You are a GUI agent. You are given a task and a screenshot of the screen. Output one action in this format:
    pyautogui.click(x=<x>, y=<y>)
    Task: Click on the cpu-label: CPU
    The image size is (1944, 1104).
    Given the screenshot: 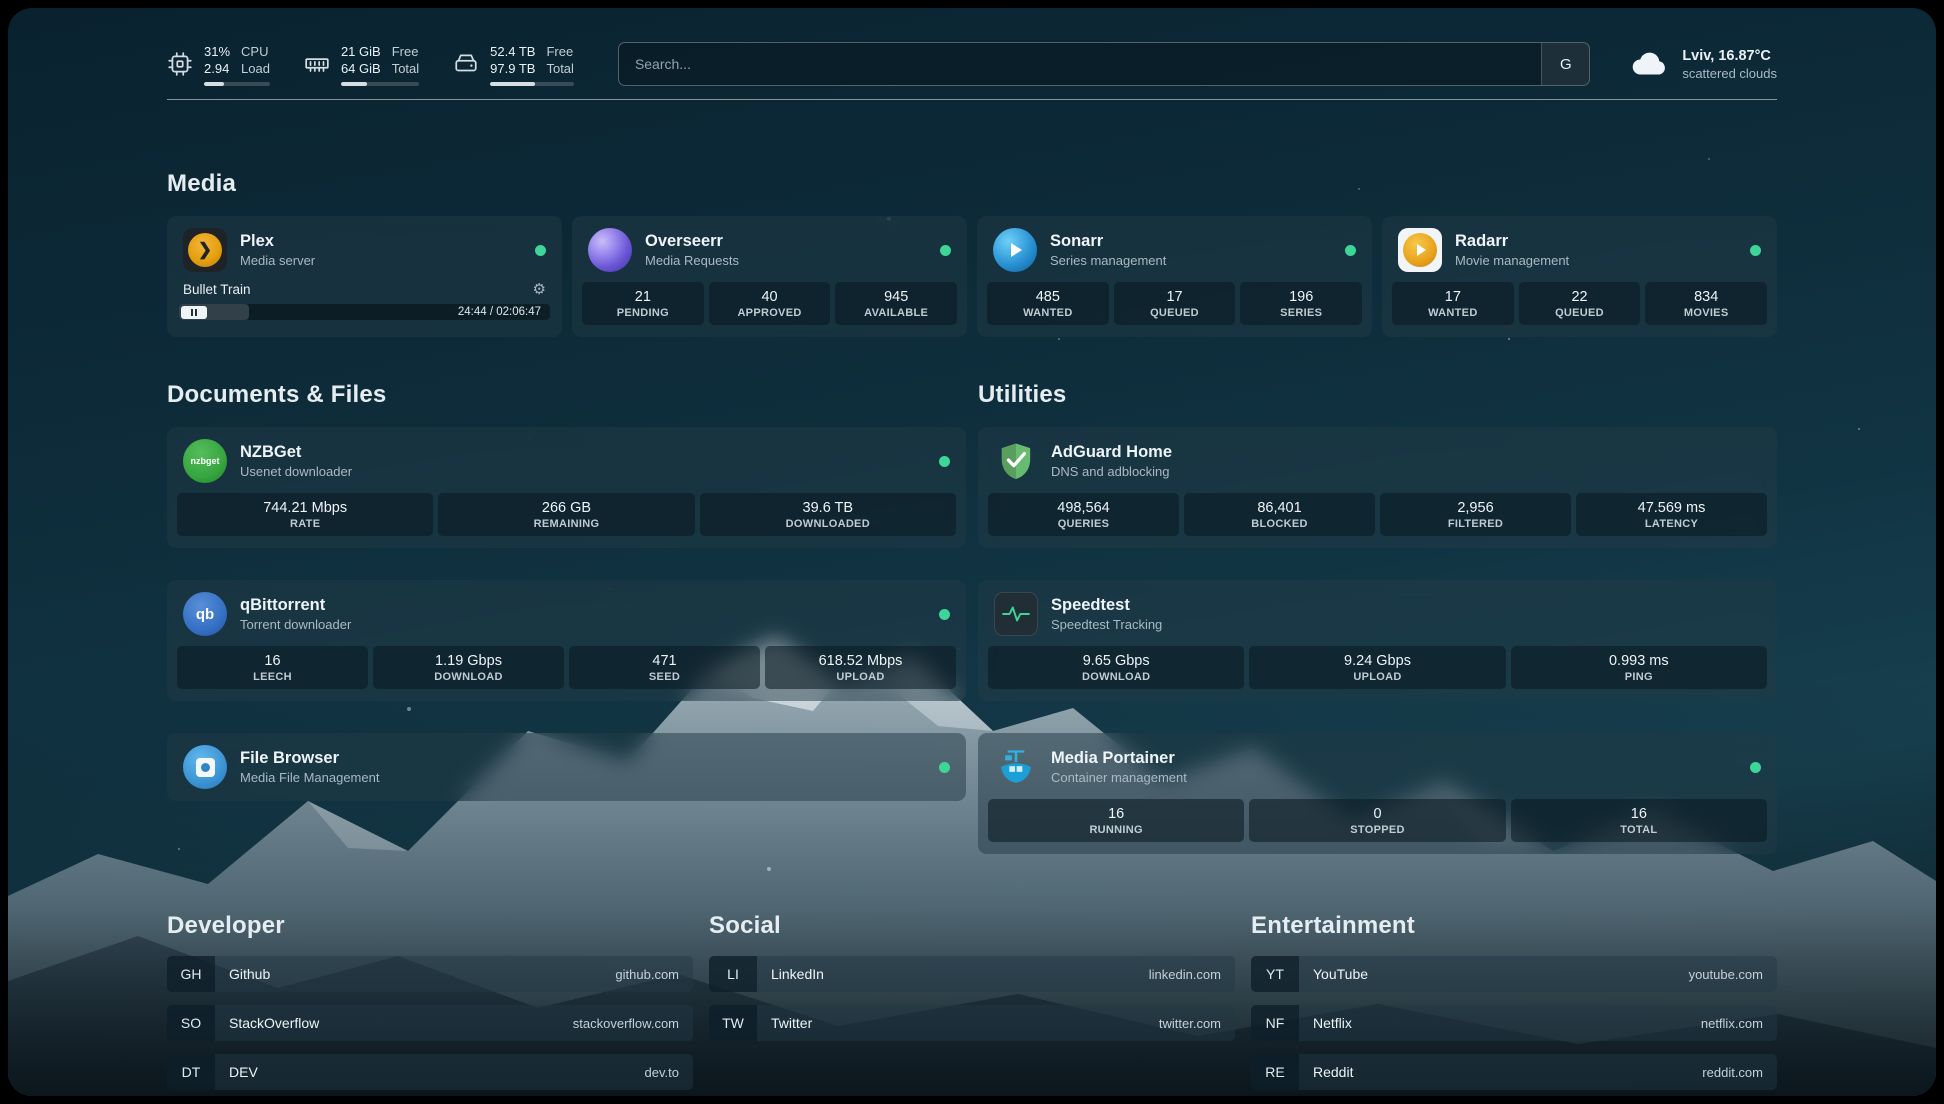 What is the action you would take?
    pyautogui.click(x=255, y=51)
    